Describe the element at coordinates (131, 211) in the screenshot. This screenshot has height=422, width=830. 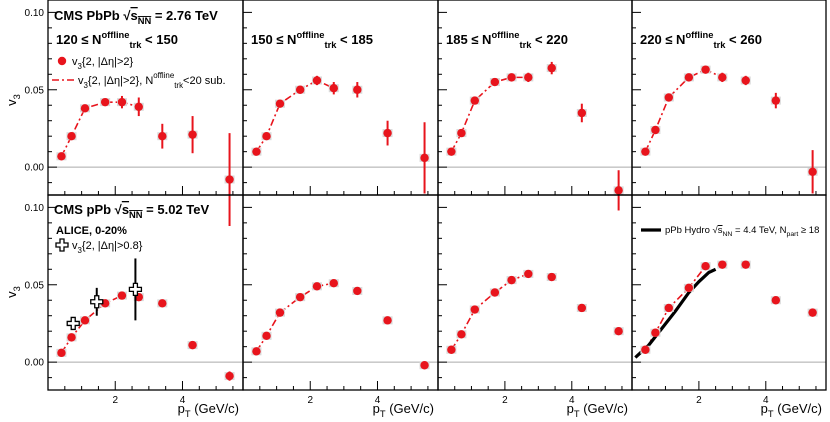
I see `bottom-system-title: CMS pPb √sNN = 5.02 TeV` at that location.